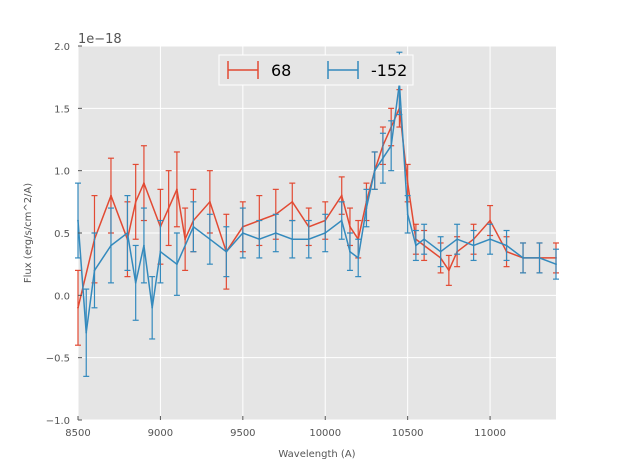 The image size is (617, 467). What do you see at coordinates (490, 433) in the screenshot?
I see `x-tick-label: 11000` at bounding box center [490, 433].